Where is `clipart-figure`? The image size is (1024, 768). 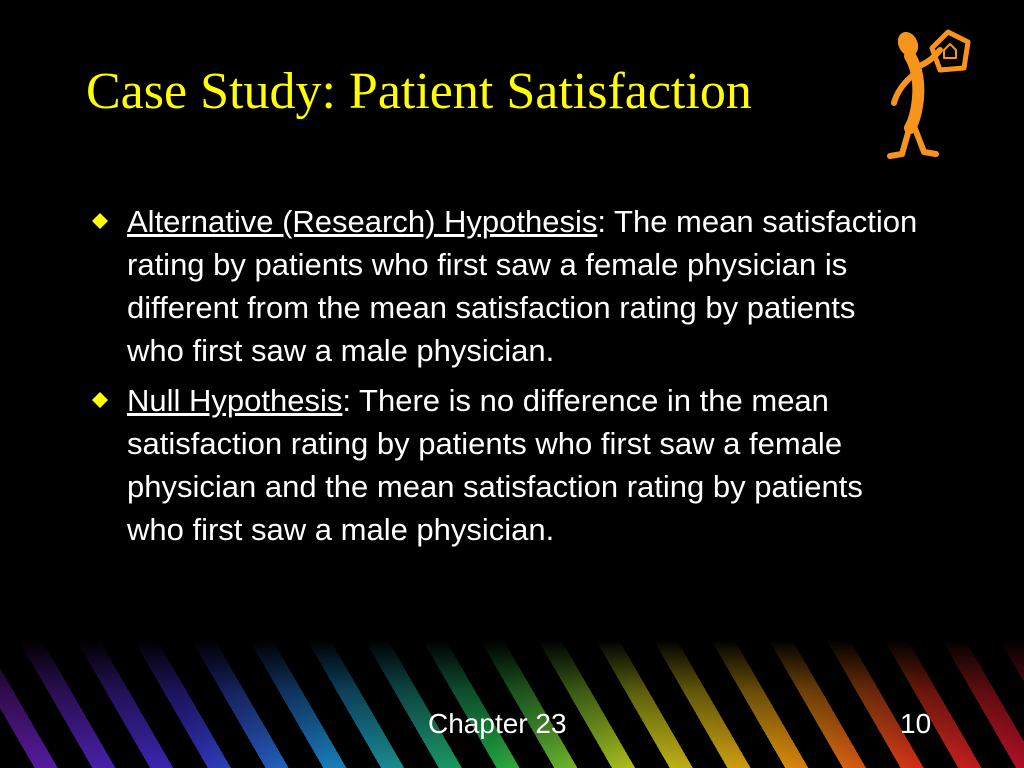
clipart-figure is located at coordinates (929, 94).